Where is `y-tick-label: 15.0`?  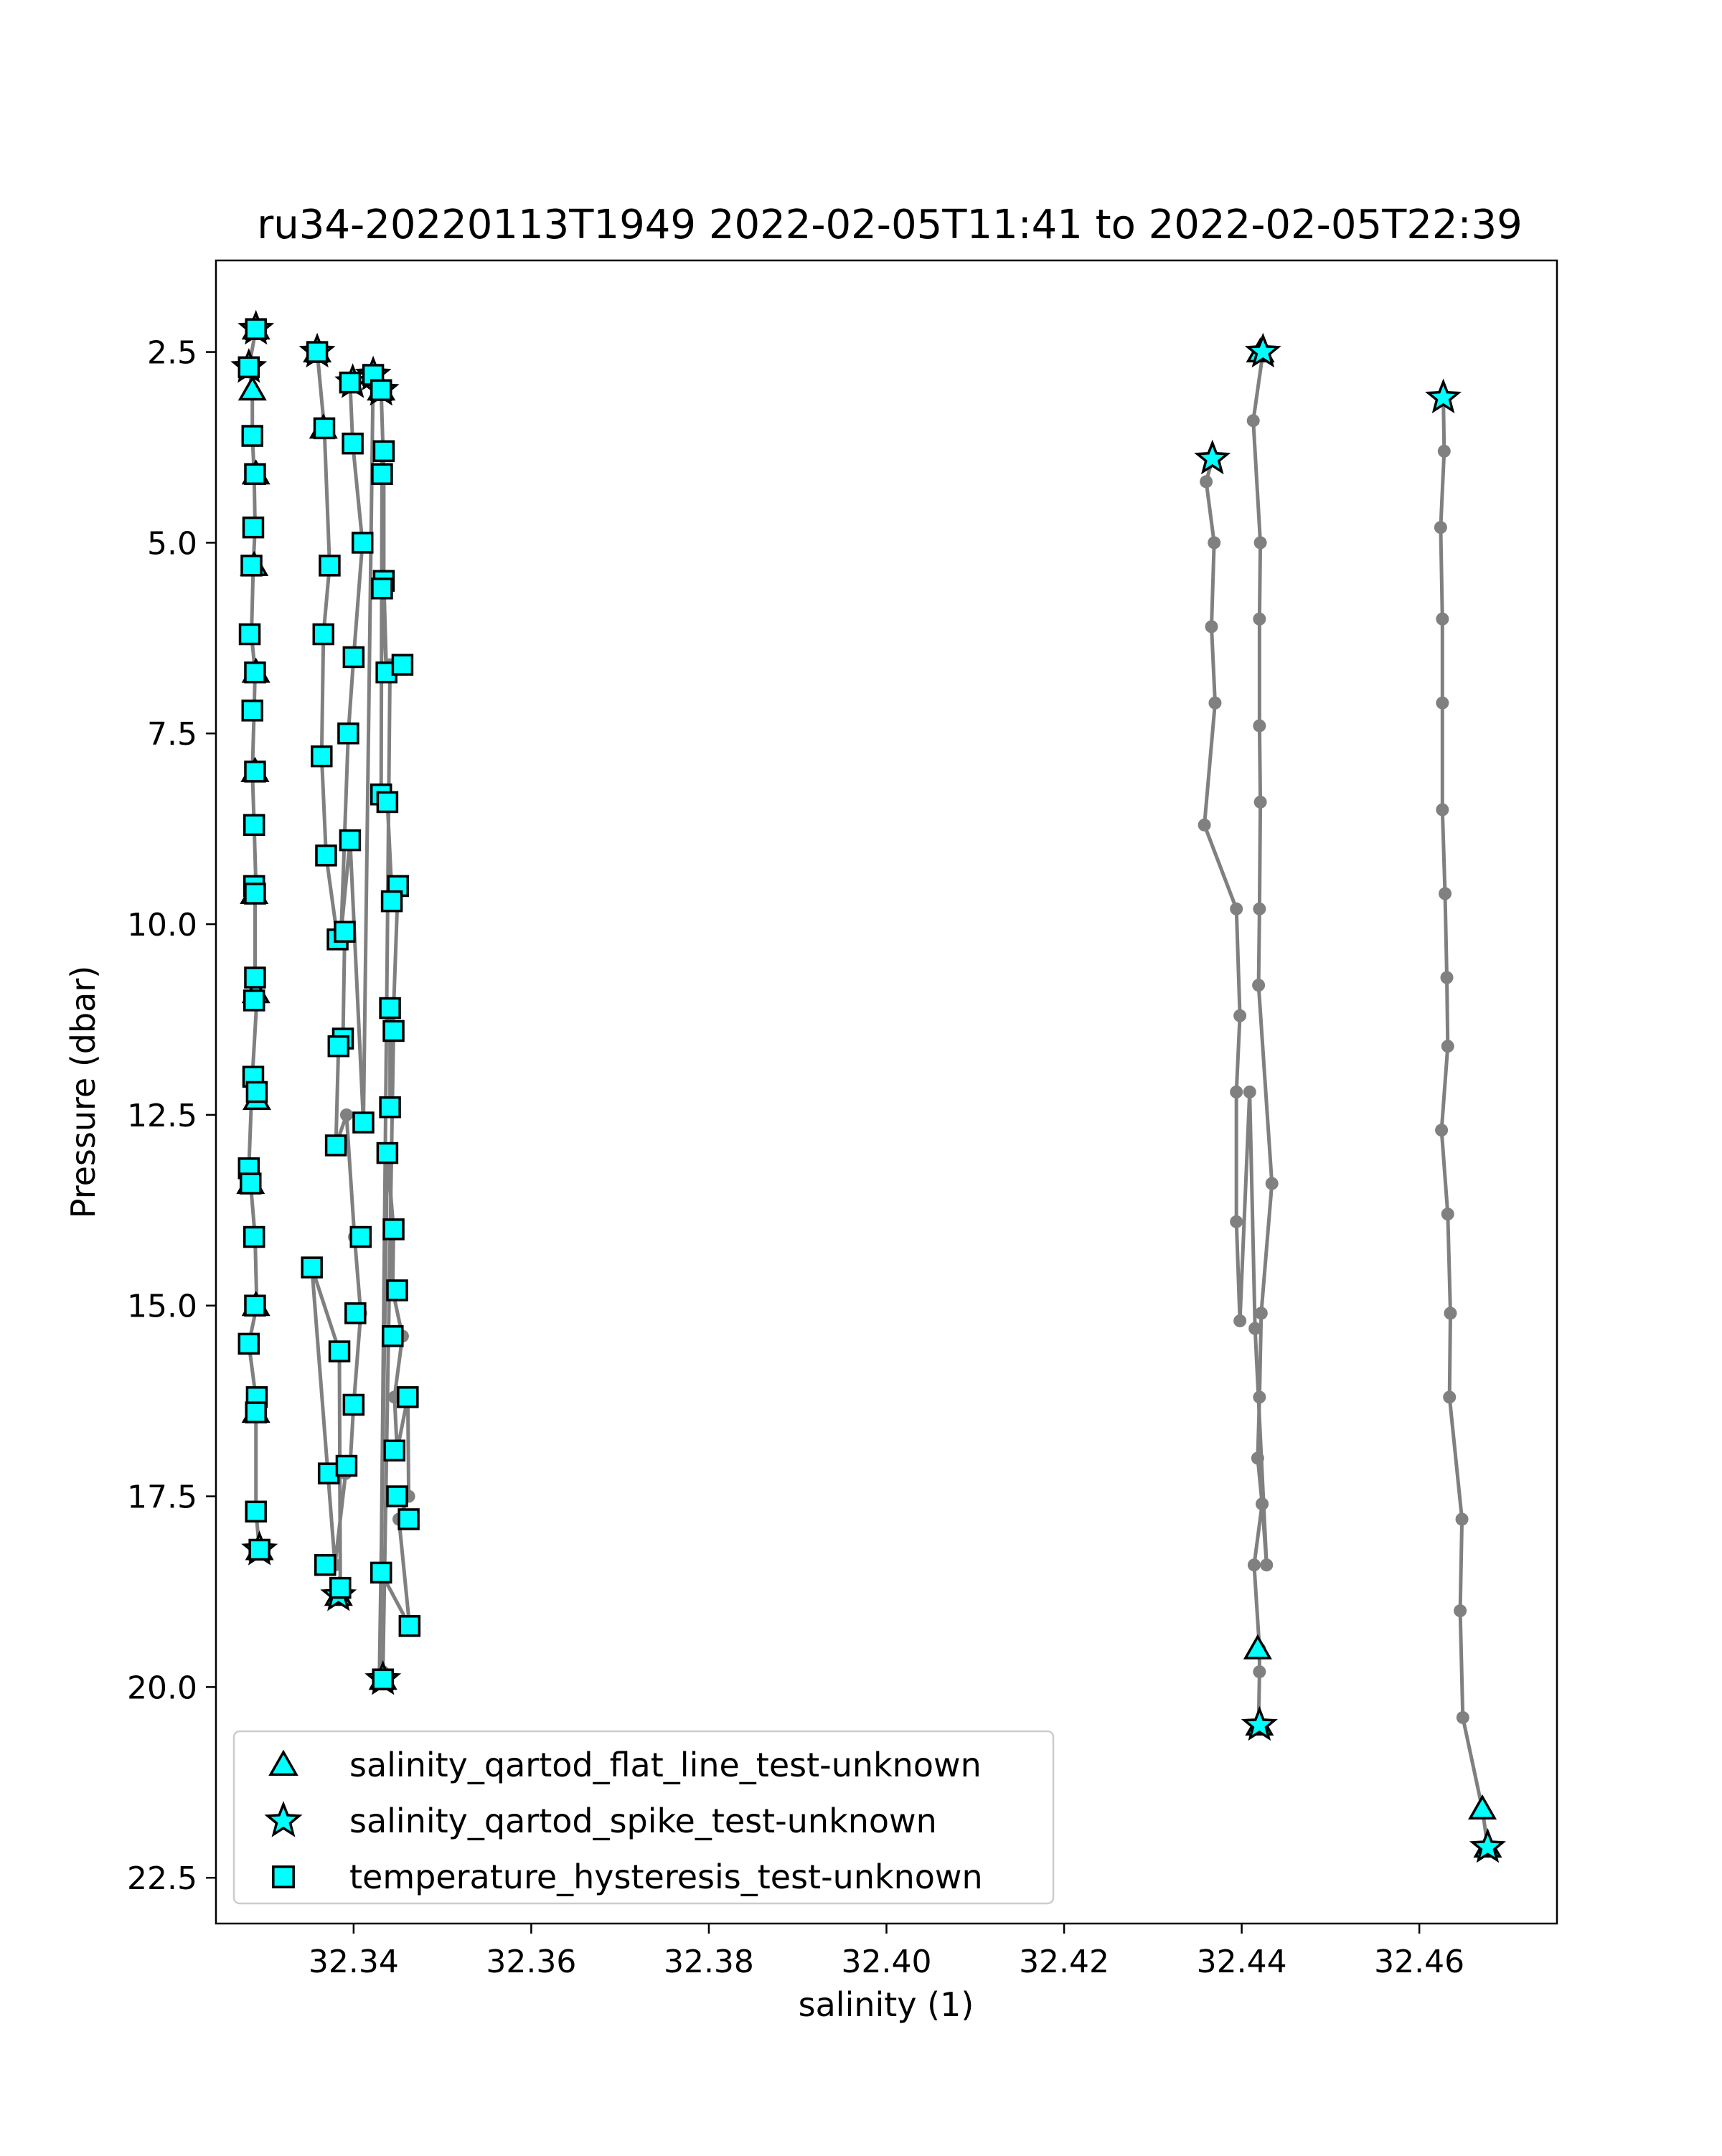
y-tick-label: 15.0 is located at coordinates (162, 1307).